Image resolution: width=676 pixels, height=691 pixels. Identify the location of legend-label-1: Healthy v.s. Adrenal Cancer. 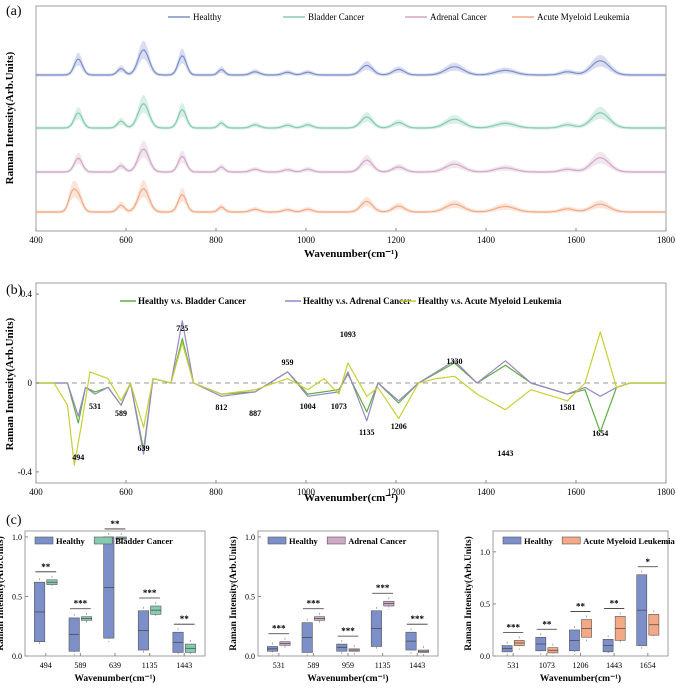
(357, 301).